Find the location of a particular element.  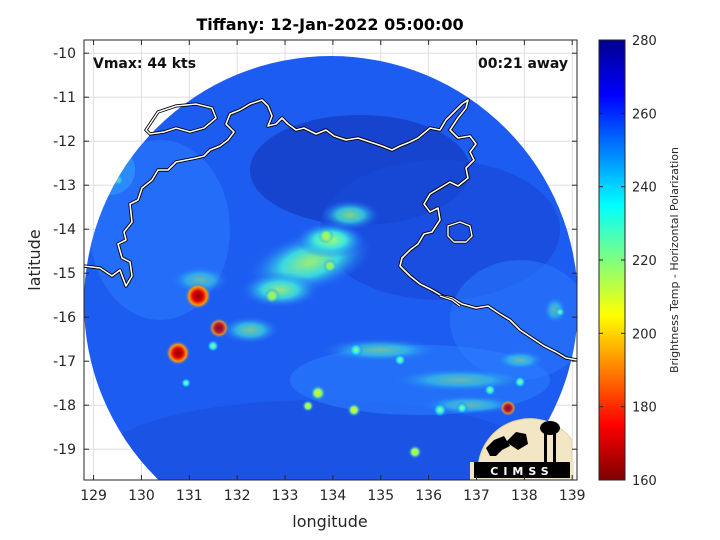

logo-band is located at coordinates (522, 470).